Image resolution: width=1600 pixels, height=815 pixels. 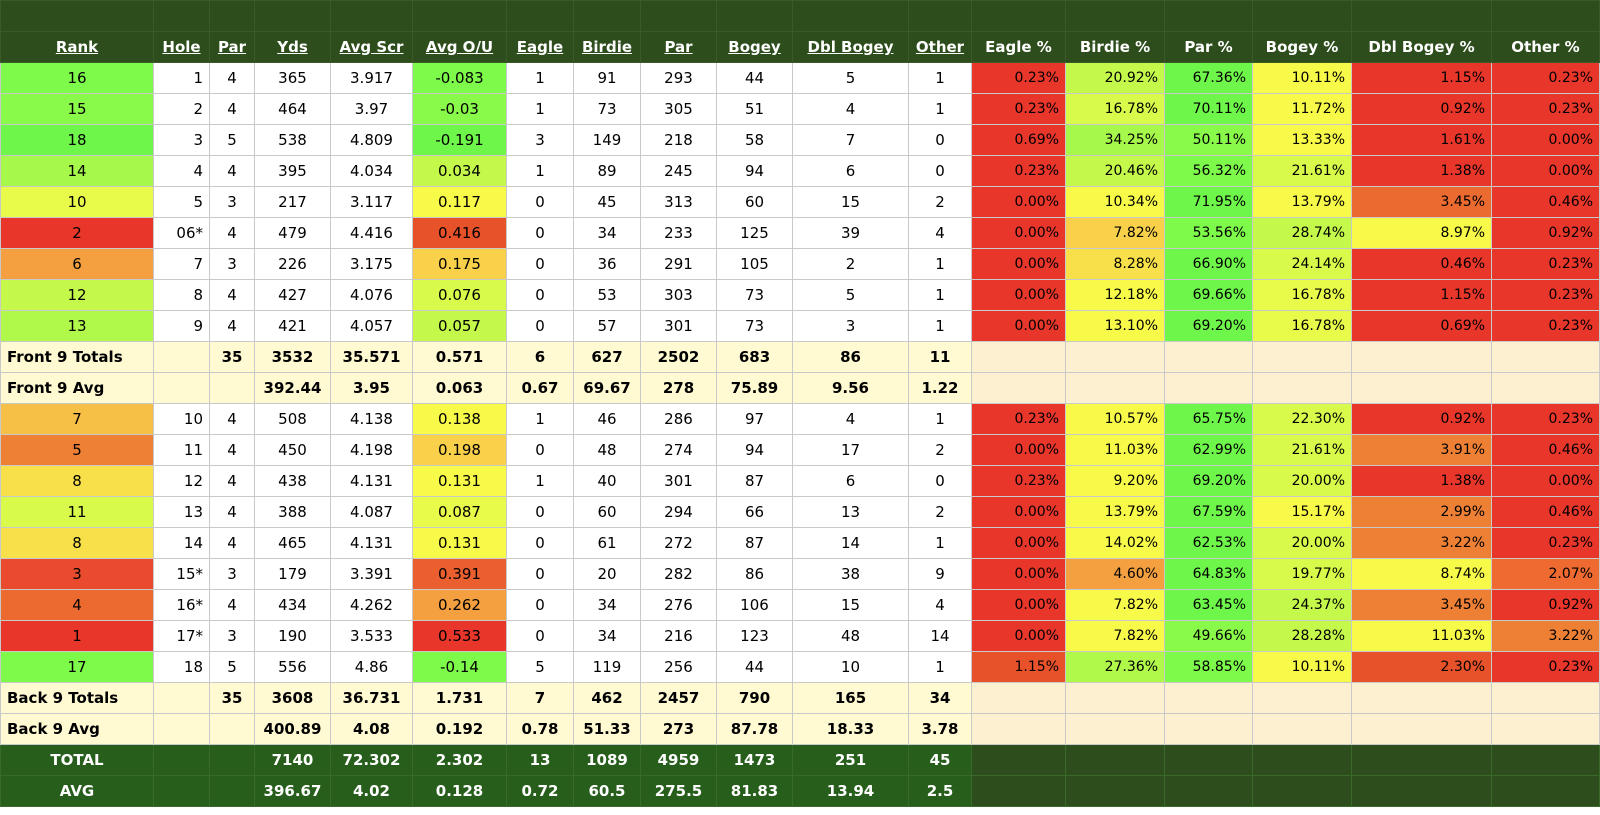 I want to click on cell-eagle: 0.72, so click(x=540, y=791).